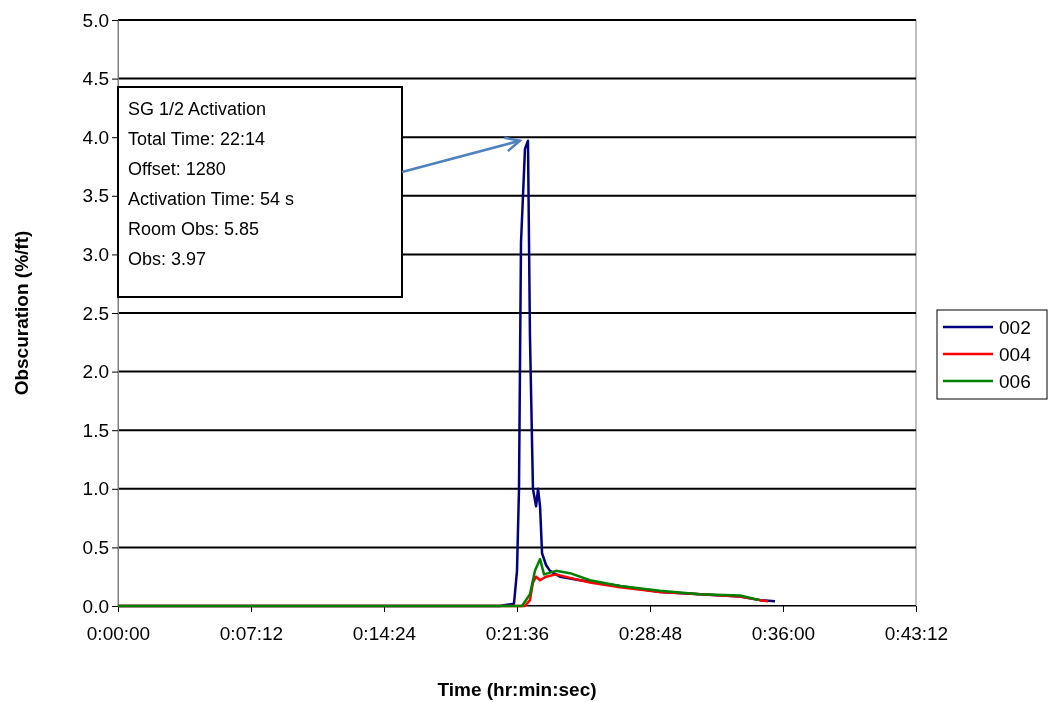  I want to click on x-tick-label: 0:28:48, so click(650, 633).